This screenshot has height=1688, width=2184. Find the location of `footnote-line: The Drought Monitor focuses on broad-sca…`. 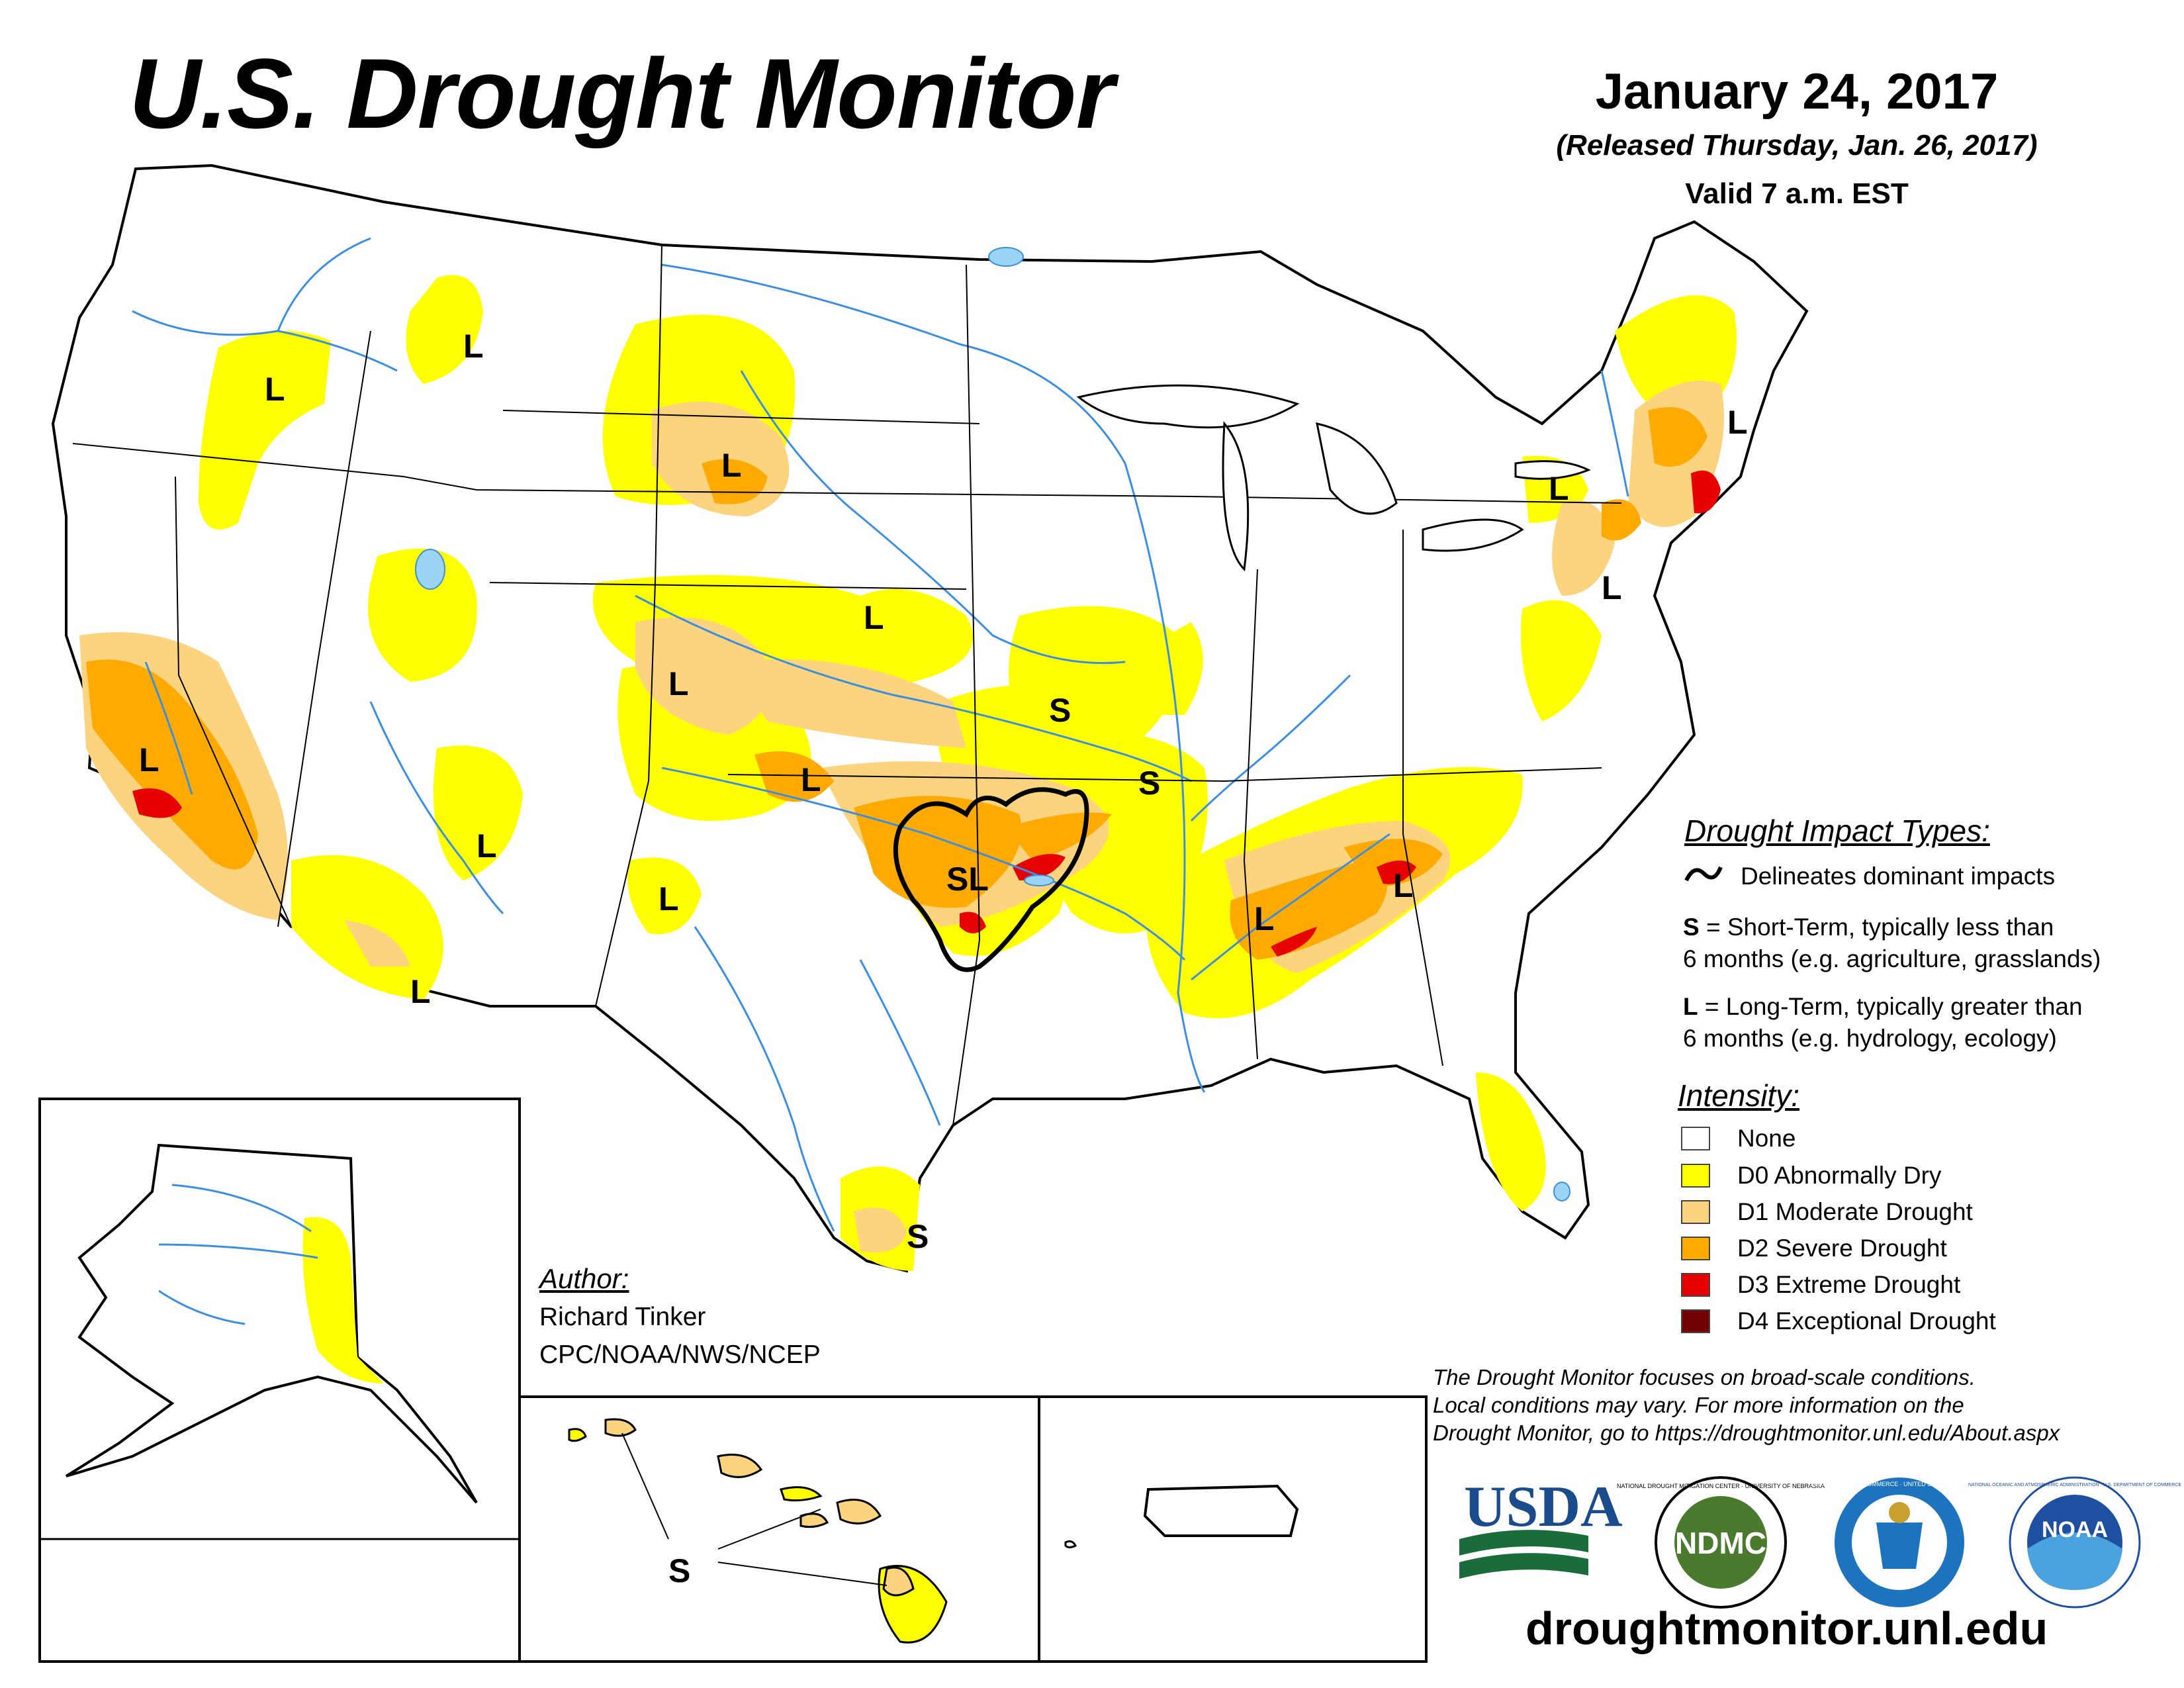

footnote-line: The Drought Monitor focuses on broad-sca… is located at coordinates (1704, 1377).